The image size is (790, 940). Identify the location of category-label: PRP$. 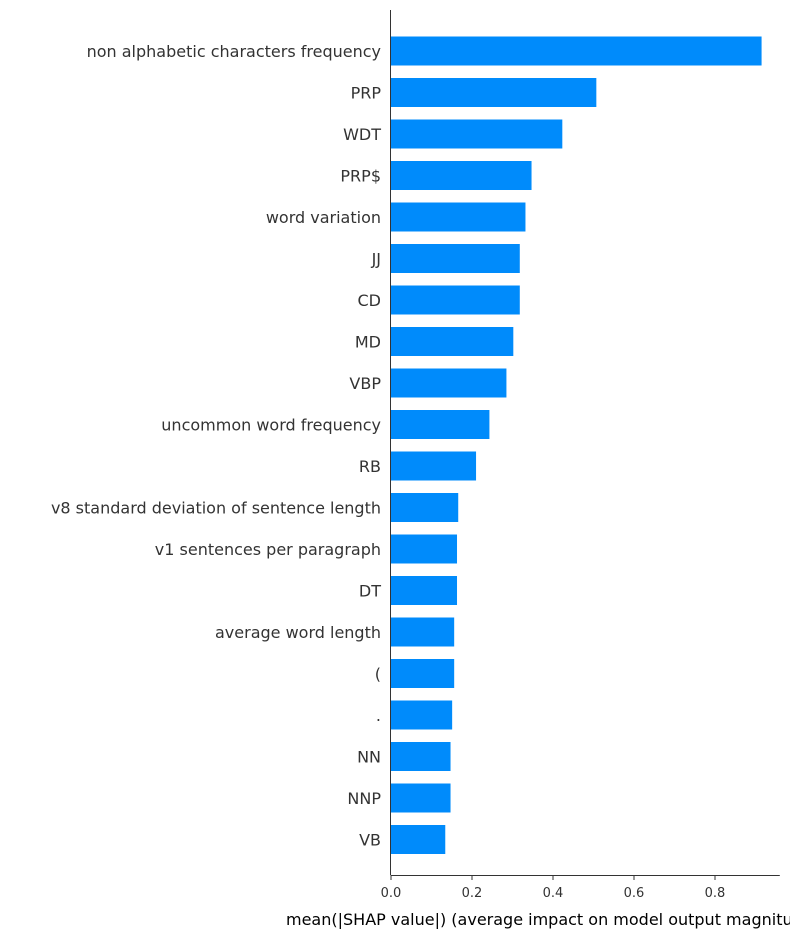
(360, 176).